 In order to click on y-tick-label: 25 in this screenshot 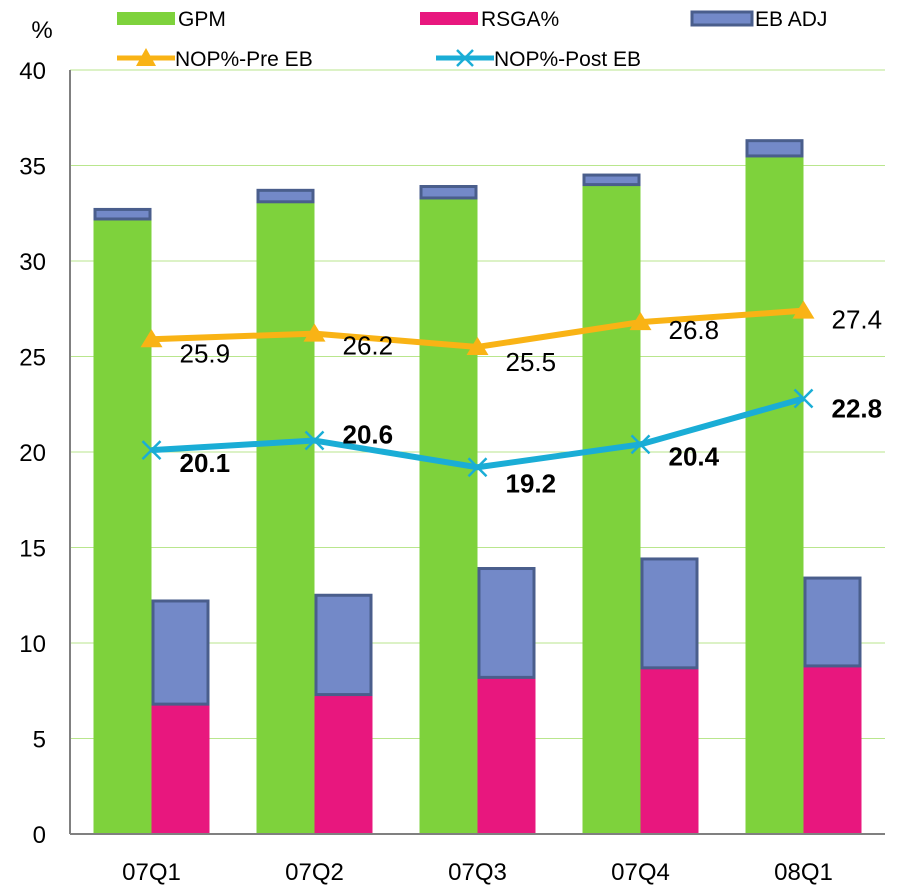, I will do `click(32, 358)`.